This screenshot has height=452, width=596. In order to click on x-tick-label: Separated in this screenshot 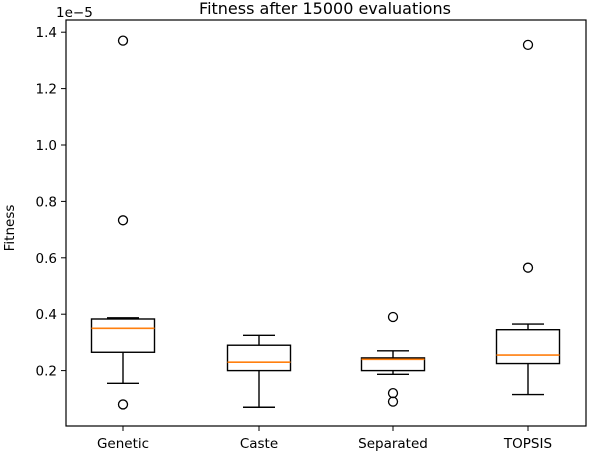, I will do `click(393, 444)`.